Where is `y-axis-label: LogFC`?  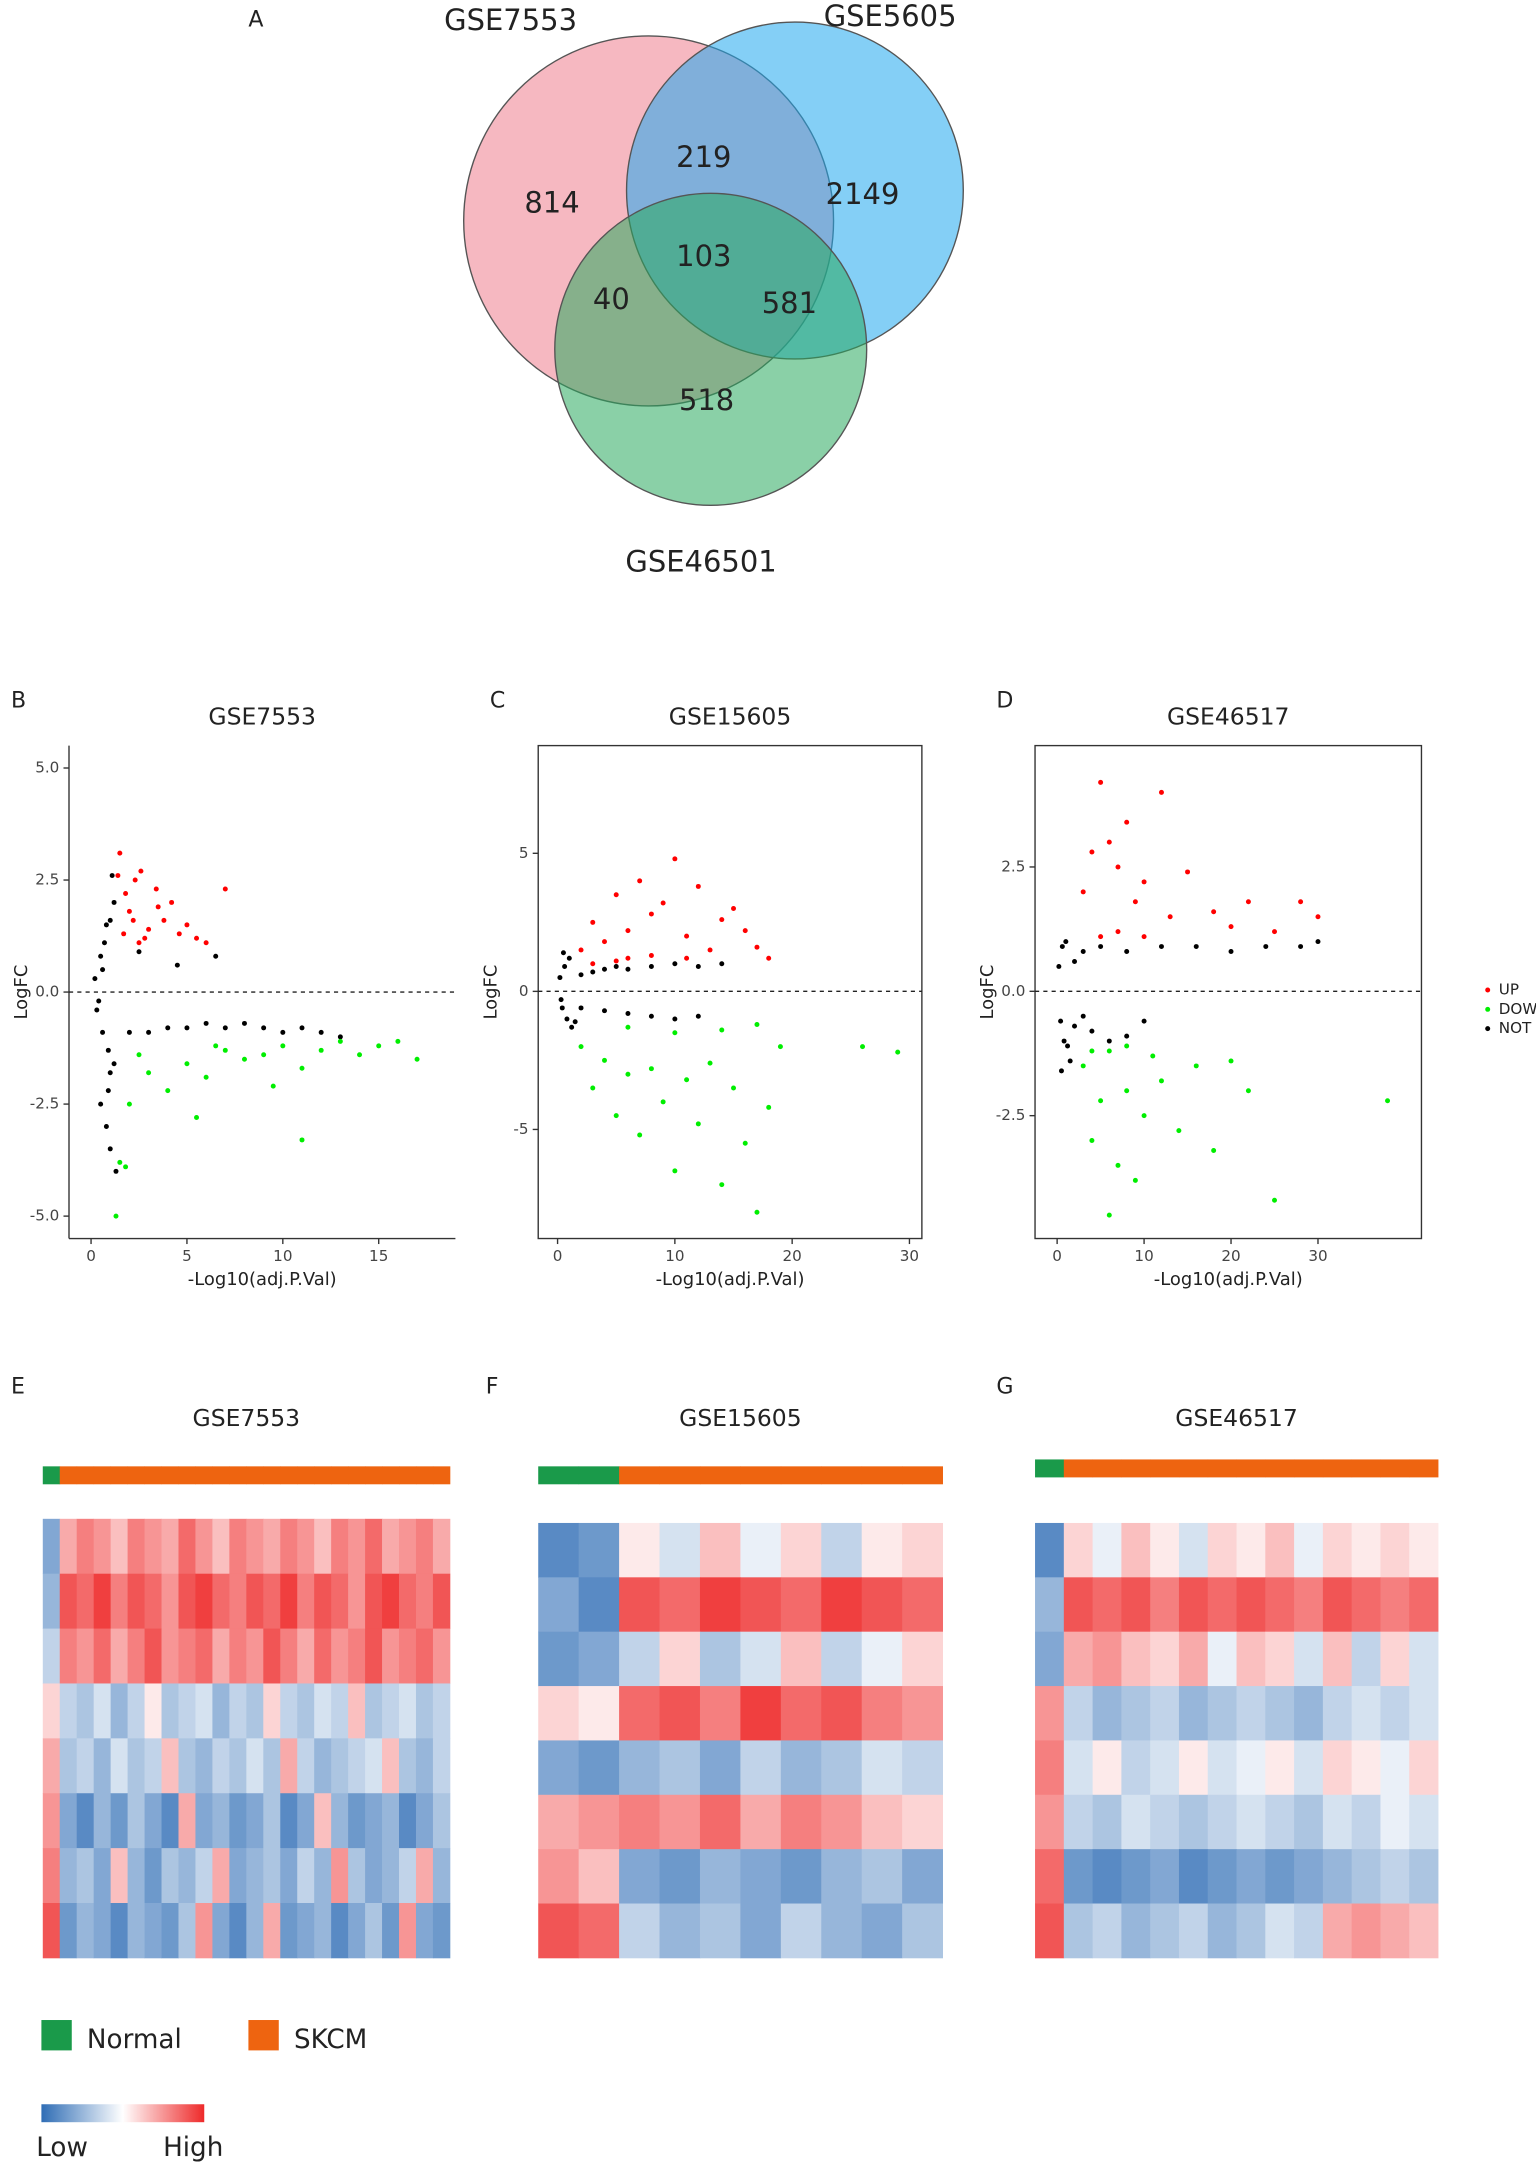
y-axis-label: LogFC is located at coordinates (490, 992).